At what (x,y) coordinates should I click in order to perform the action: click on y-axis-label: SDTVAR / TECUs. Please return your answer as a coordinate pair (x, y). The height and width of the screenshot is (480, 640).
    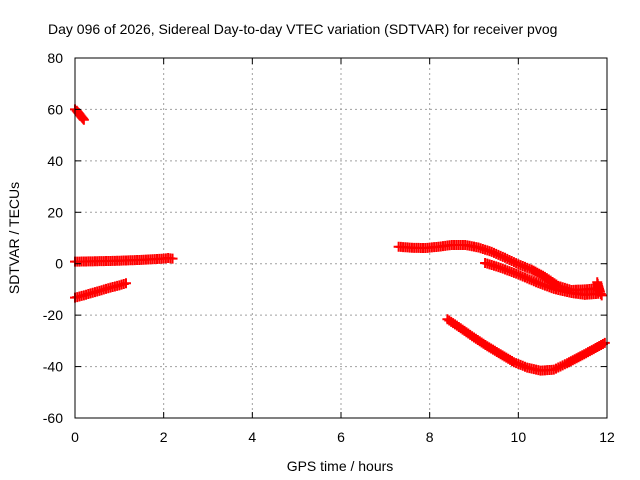
    Looking at the image, I should click on (14, 238).